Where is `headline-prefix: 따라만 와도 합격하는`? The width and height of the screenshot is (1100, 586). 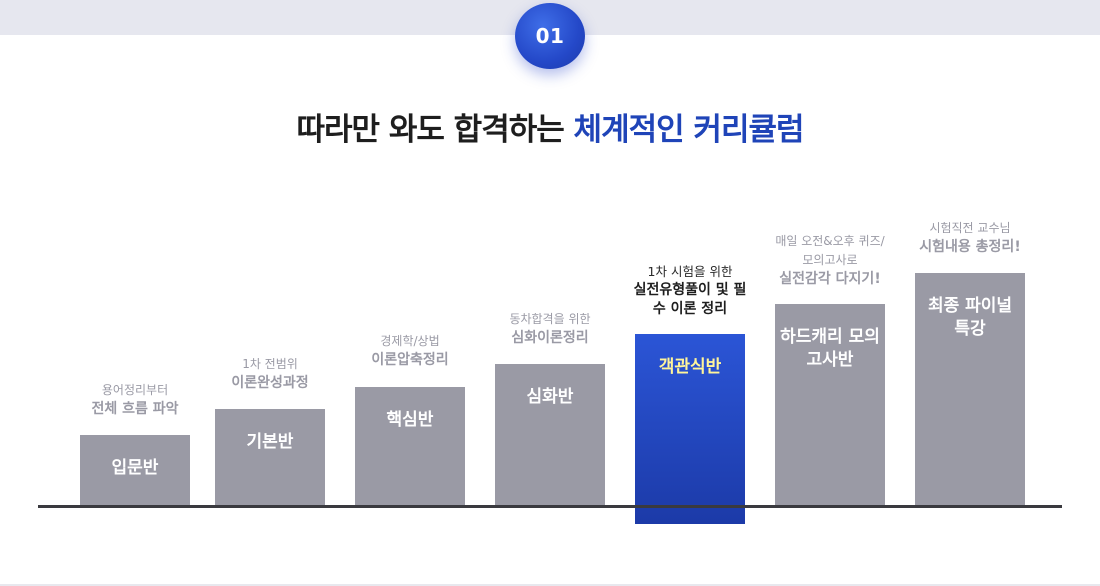
headline-prefix: 따라만 와도 합격하는 is located at coordinates (435, 130).